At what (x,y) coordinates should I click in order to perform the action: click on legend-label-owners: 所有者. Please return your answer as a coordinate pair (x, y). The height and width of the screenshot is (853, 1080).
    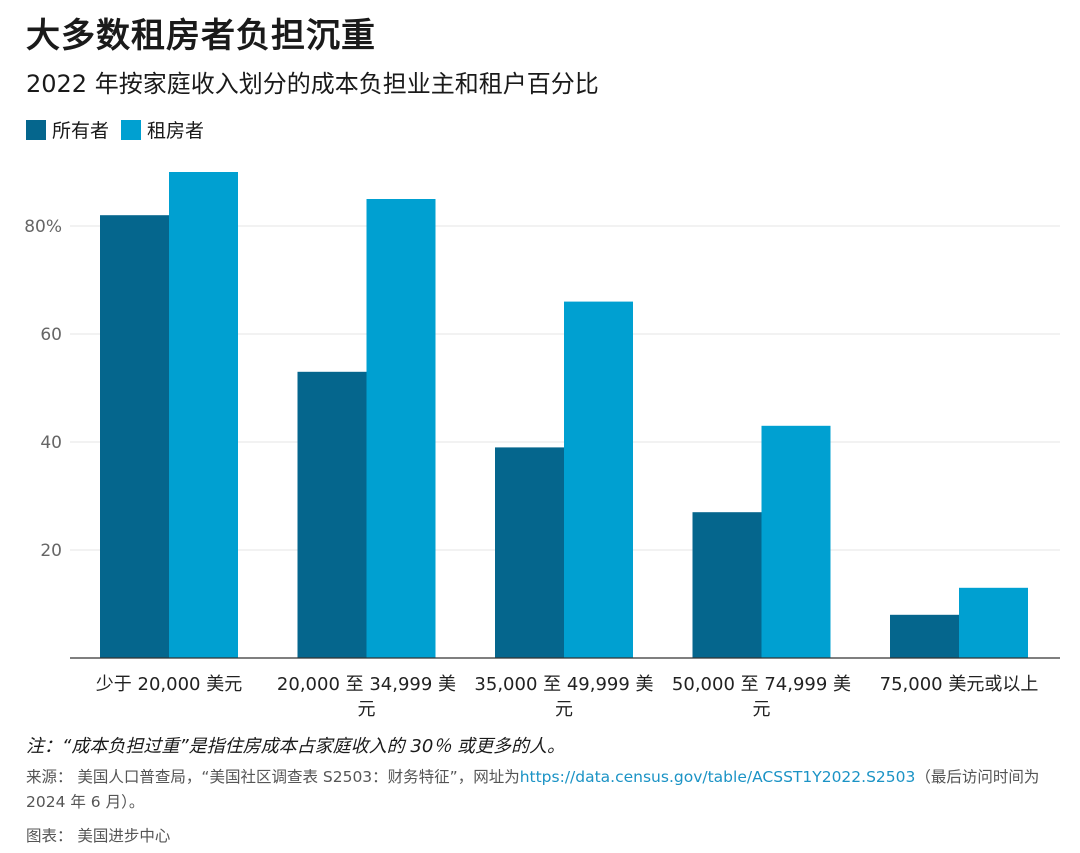
    Looking at the image, I should click on (81, 131).